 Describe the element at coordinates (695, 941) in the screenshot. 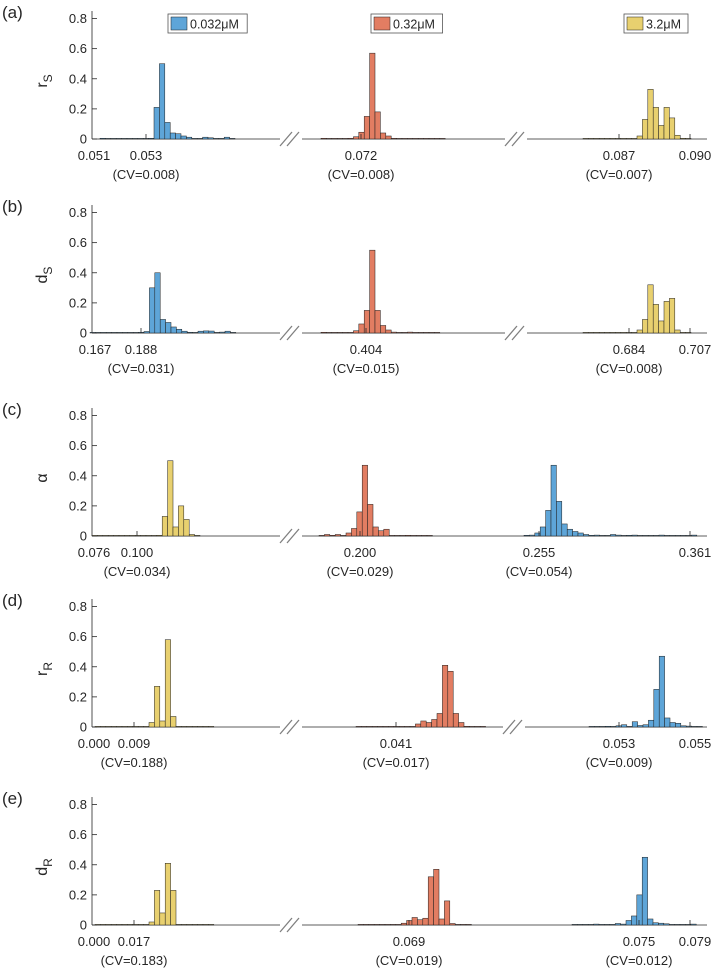

I see `x-tick-label-right: 0.079` at that location.